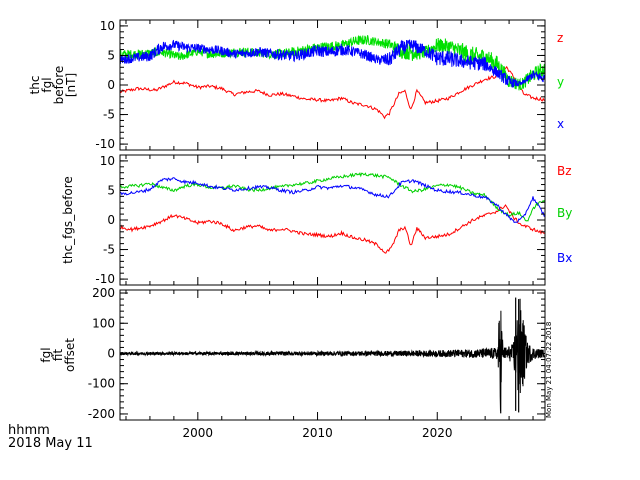  Describe the element at coordinates (332, 92) in the screenshot. I see `series-z-line` at that location.